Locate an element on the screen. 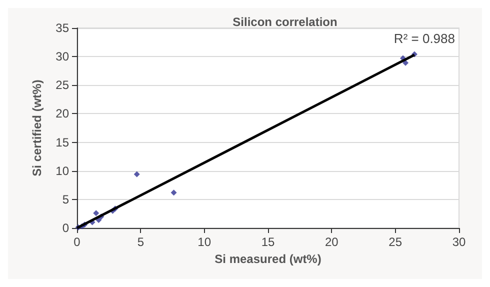 This screenshot has width=490, height=287. y-tick-label: 35 is located at coordinates (63, 28).